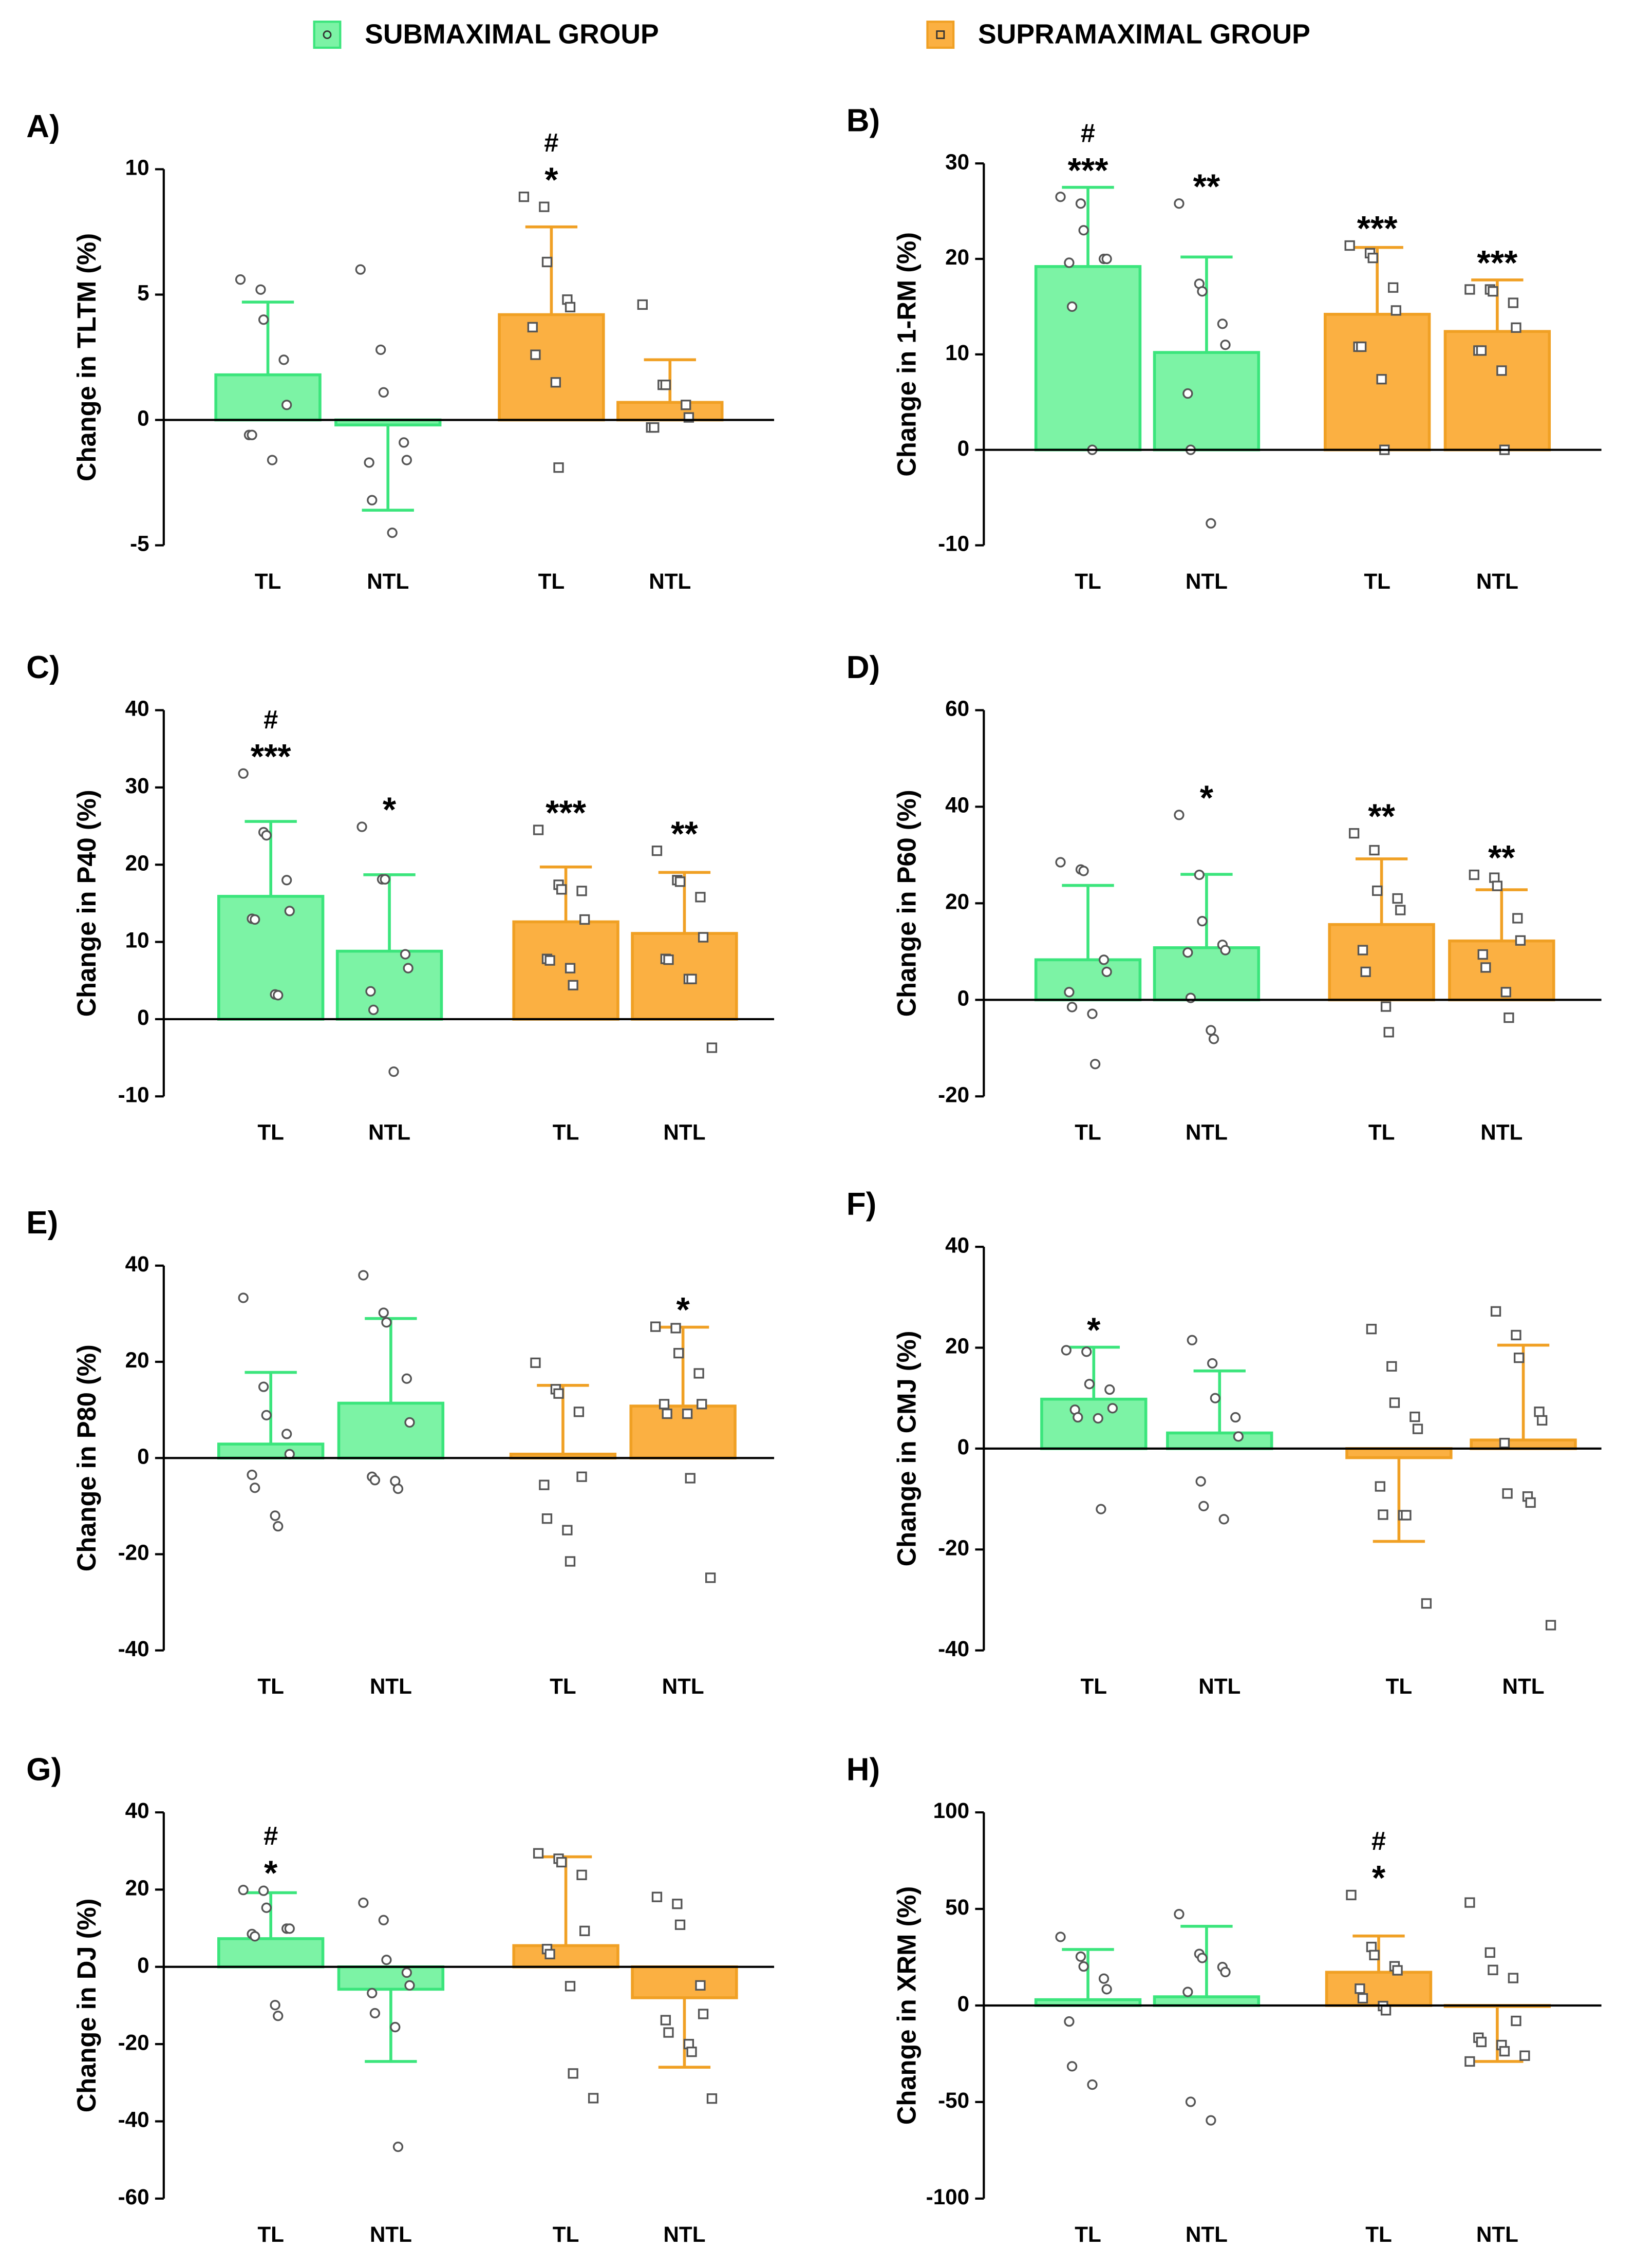  I want to click on significance-stars: ***, so click(566, 813).